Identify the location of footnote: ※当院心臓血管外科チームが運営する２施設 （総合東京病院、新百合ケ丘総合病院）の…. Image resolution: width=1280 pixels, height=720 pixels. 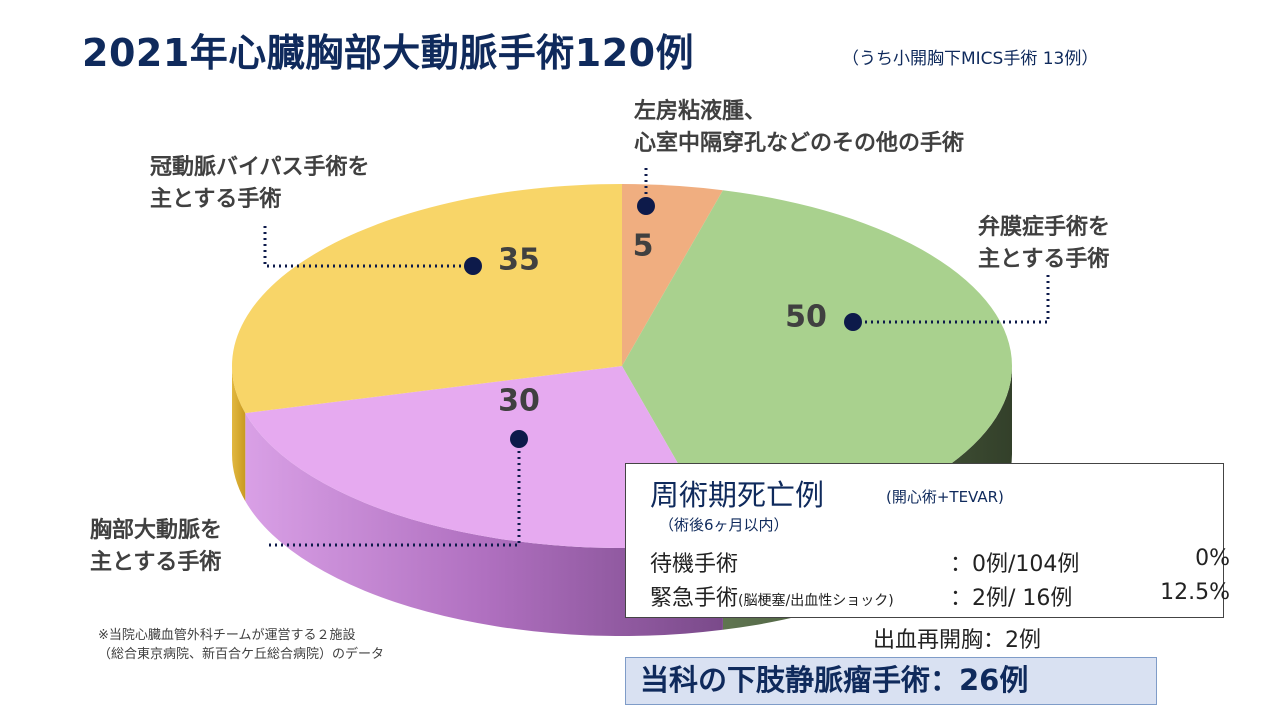
(241, 645).